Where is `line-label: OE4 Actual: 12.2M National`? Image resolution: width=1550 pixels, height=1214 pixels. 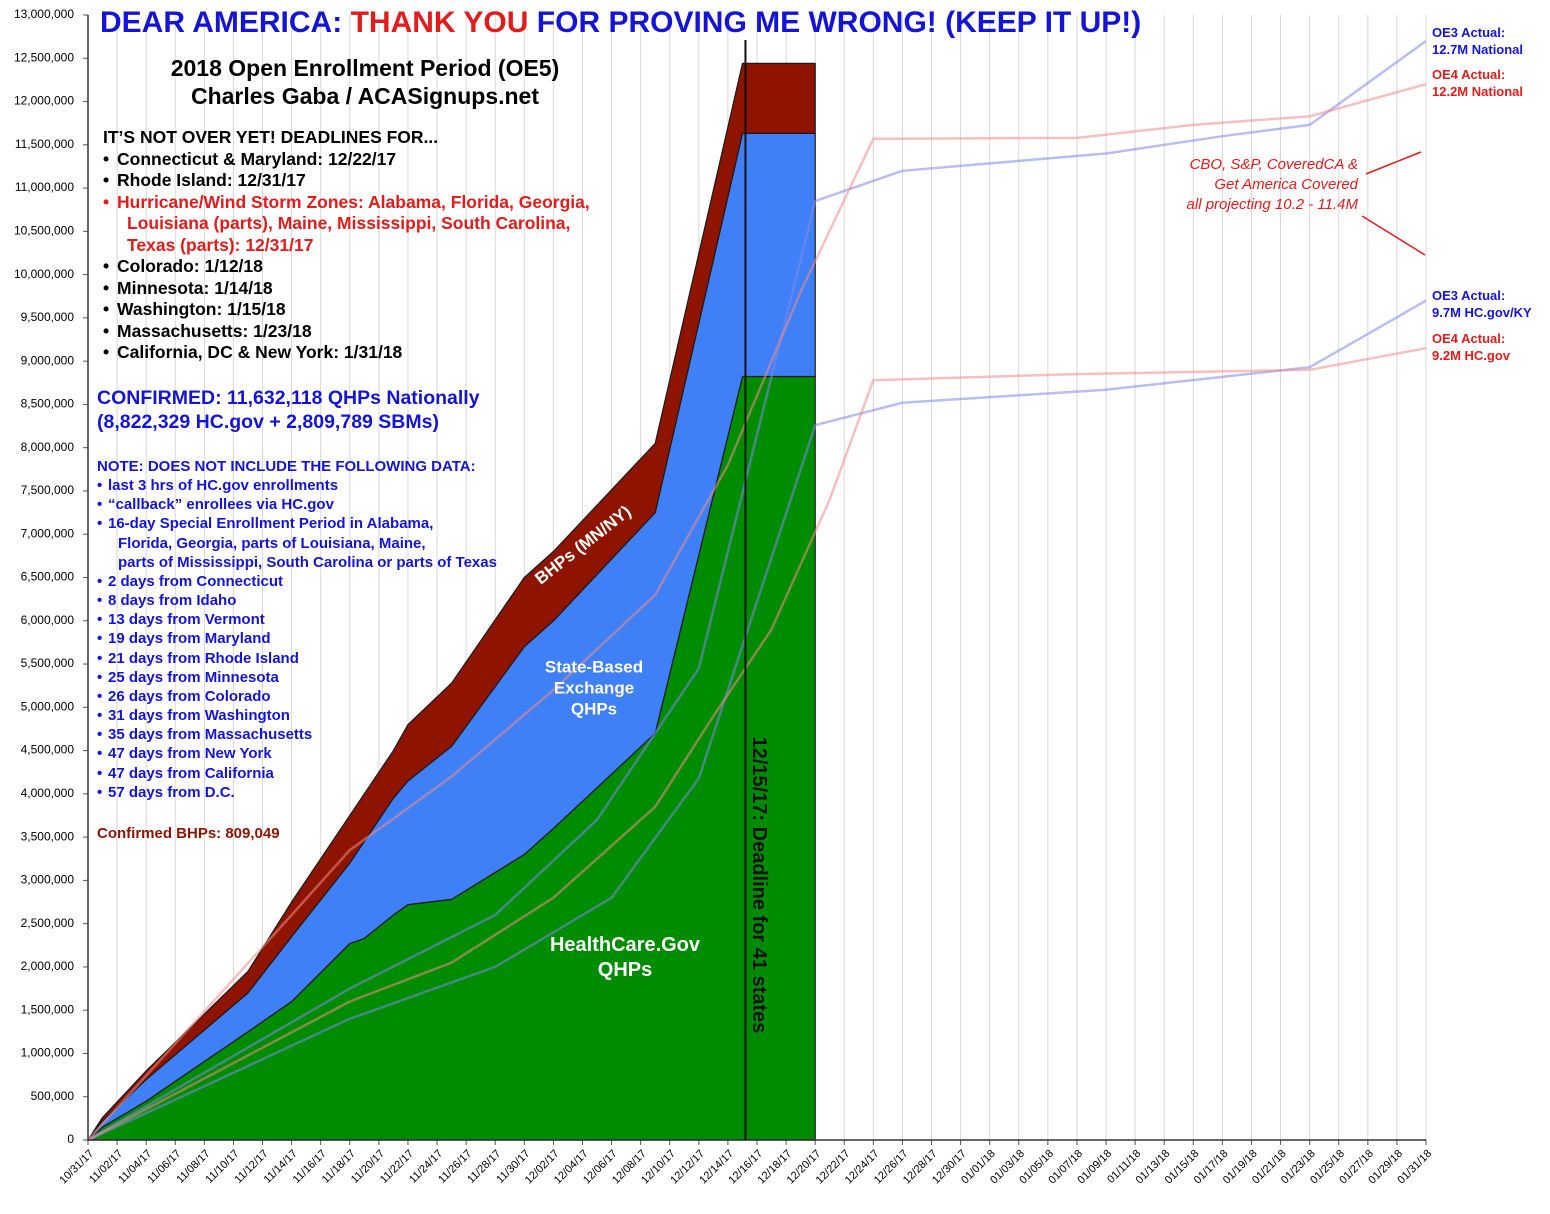 line-label: OE4 Actual: 12.2M National is located at coordinates (1477, 83).